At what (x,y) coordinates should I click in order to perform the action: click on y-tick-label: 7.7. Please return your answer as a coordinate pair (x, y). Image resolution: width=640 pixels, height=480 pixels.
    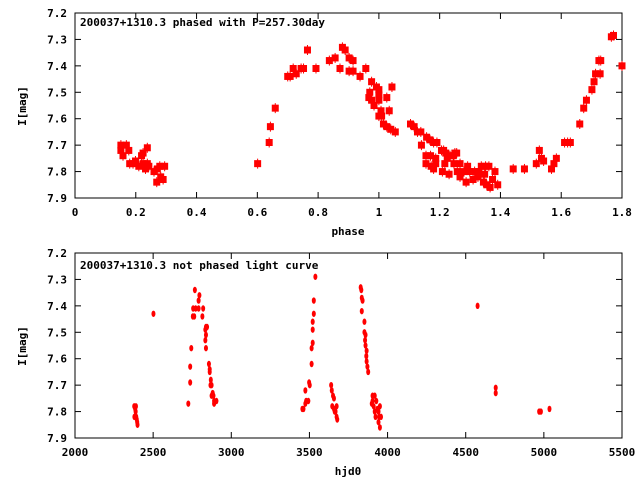
    Looking at the image, I should click on (57, 145).